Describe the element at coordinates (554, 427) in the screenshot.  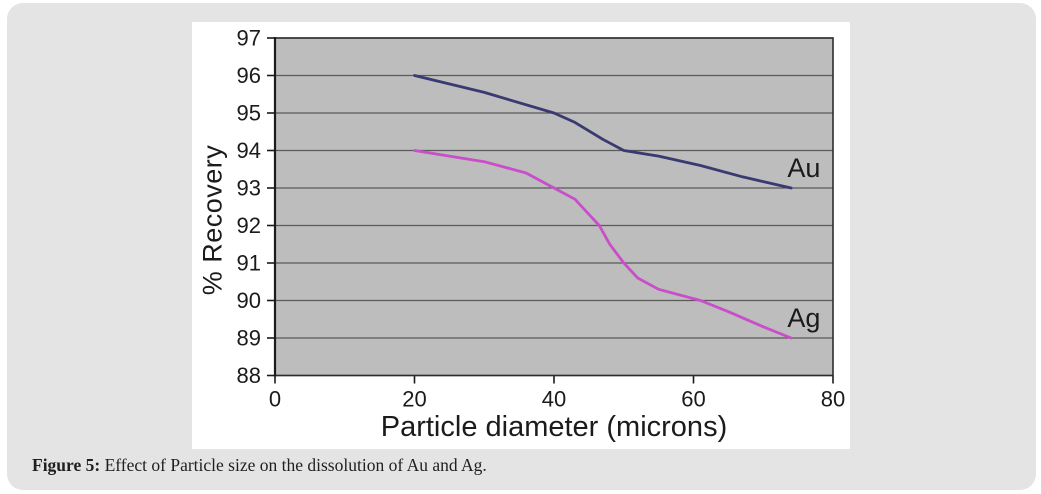
I see `x-axis-title: Particle diameter (microns)` at that location.